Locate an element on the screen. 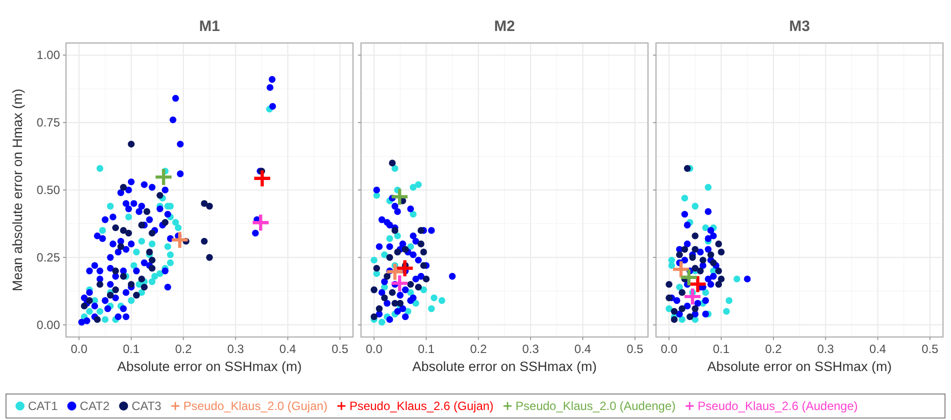 The width and height of the screenshot is (951, 420). y-tick-label: 0.00 is located at coordinates (48, 325).